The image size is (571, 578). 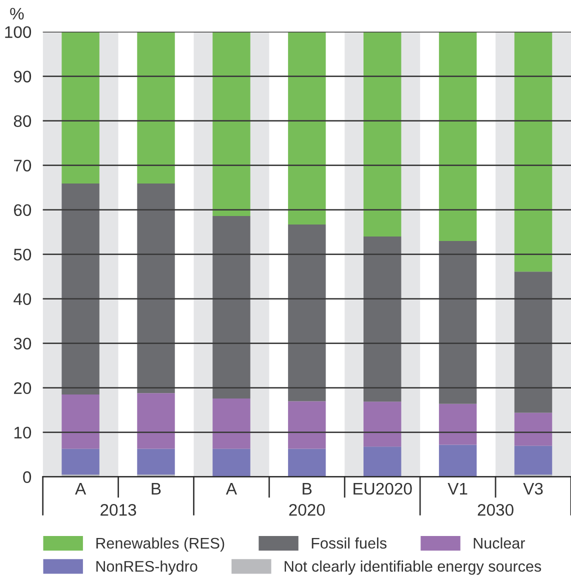 What do you see at coordinates (496, 510) in the screenshot?
I see `text: 2030` at bounding box center [496, 510].